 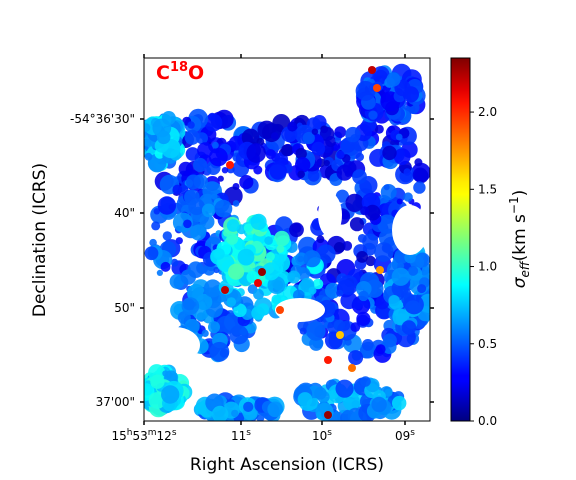 I want to click on x-tick-label: 09s, so click(x=405, y=435).